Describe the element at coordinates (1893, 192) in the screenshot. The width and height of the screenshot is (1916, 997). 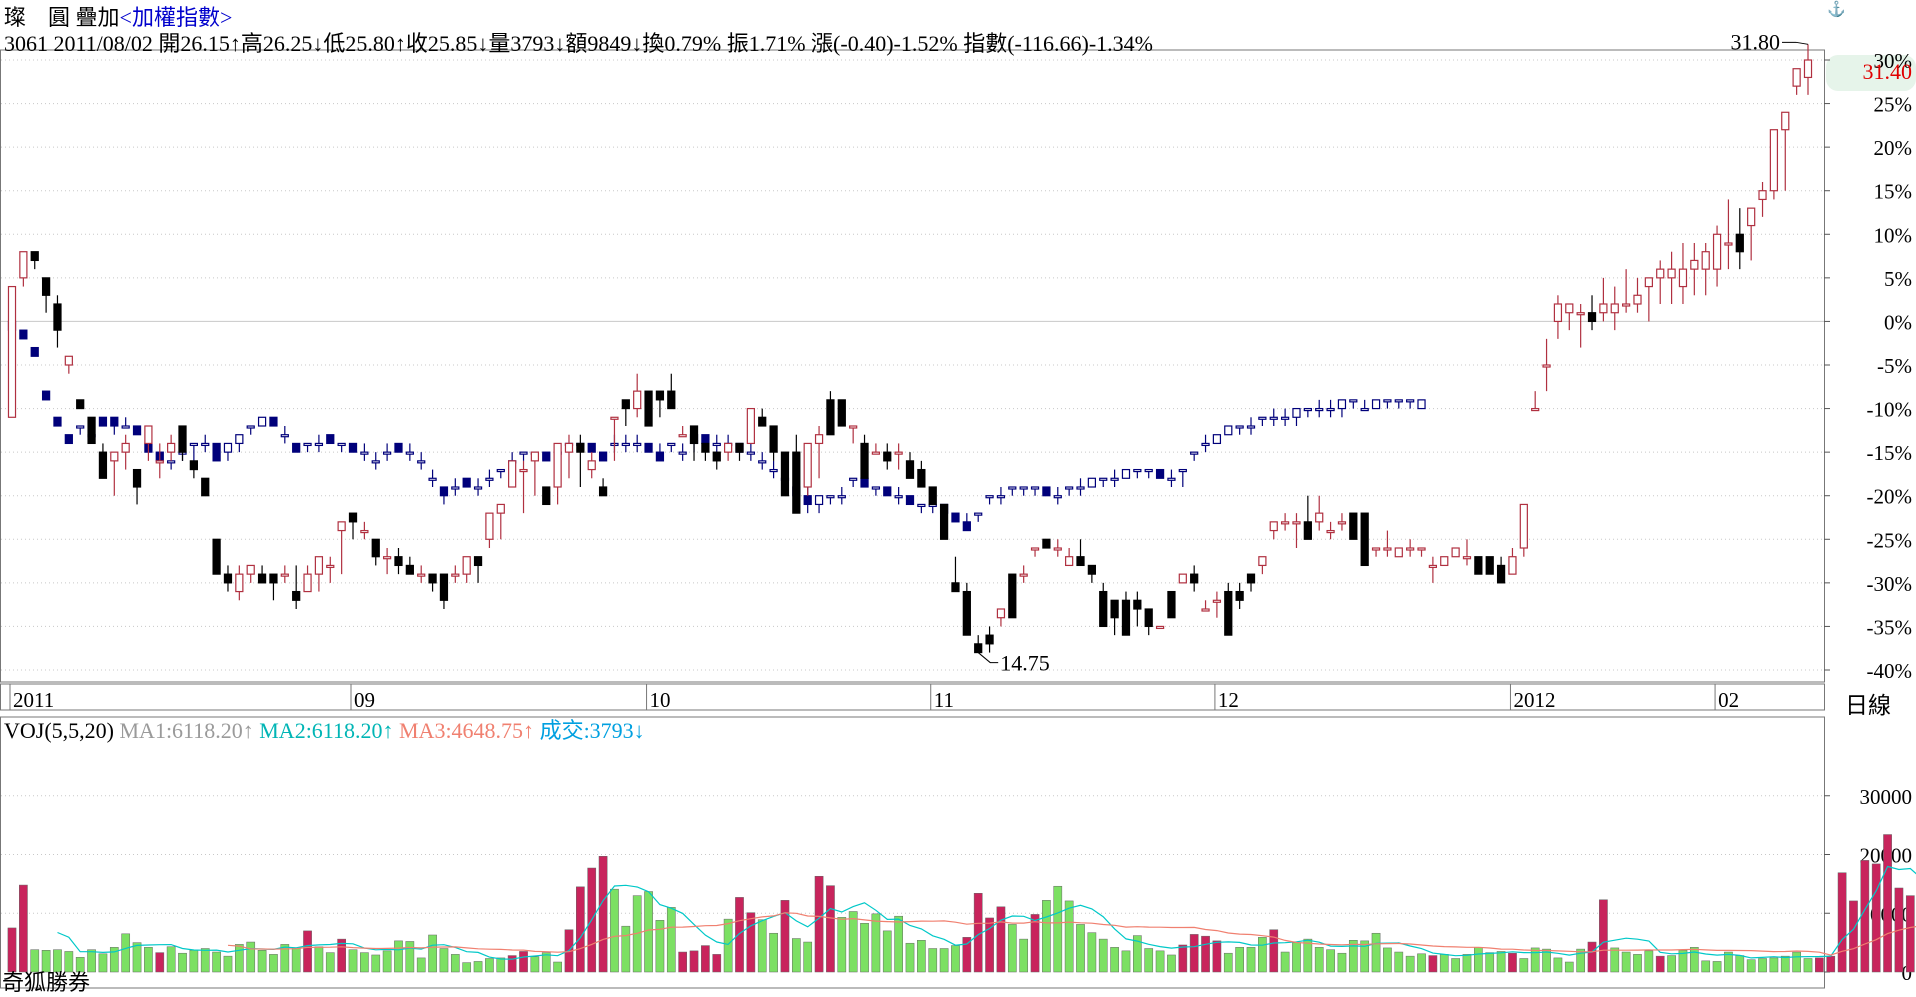
I see `price-axis-label: 15%` at that location.